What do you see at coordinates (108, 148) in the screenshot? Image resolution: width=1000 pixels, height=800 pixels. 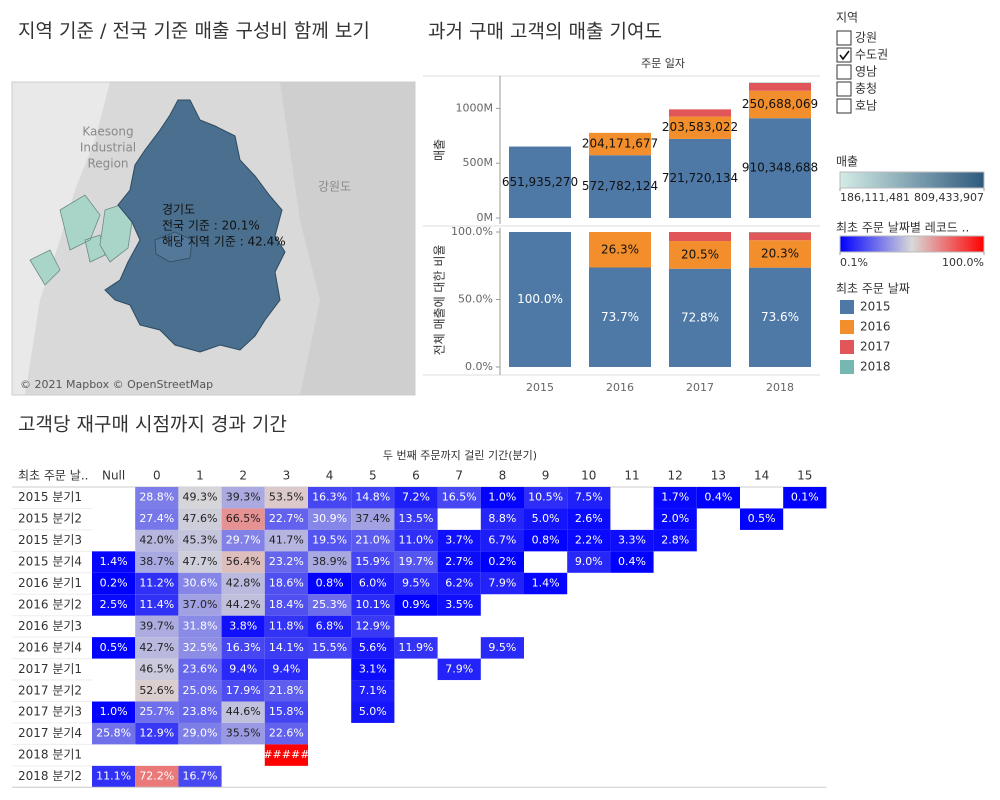 I see `map-place-label: Industrial` at bounding box center [108, 148].